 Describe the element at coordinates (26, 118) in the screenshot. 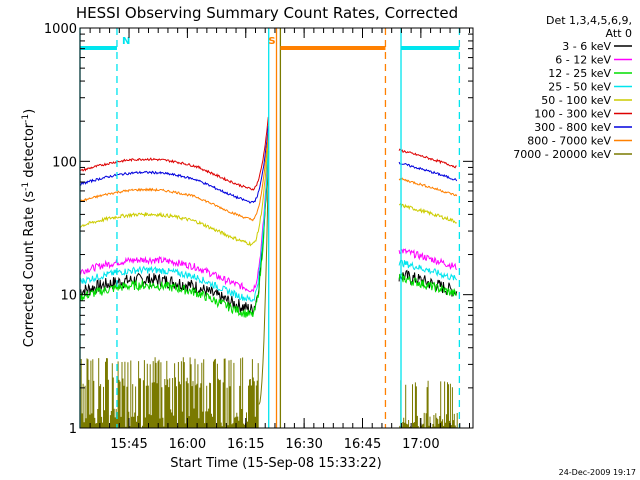

I see `y-axis-label-sup2: -1` at that location.